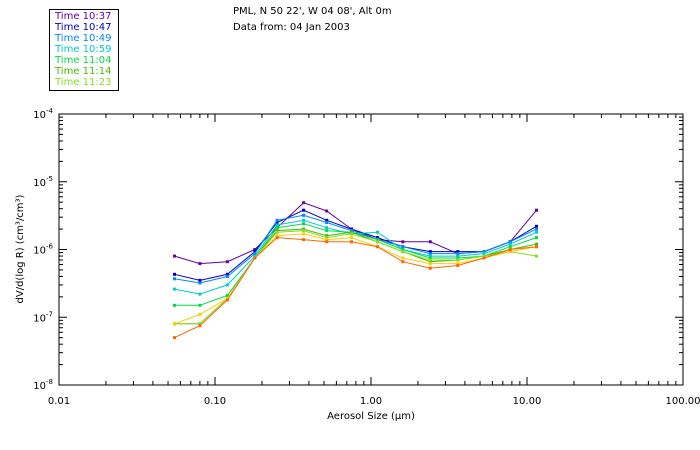 The width and height of the screenshot is (700, 450). I want to click on x-axis-label: Aerosol Size (µm), so click(371, 416).